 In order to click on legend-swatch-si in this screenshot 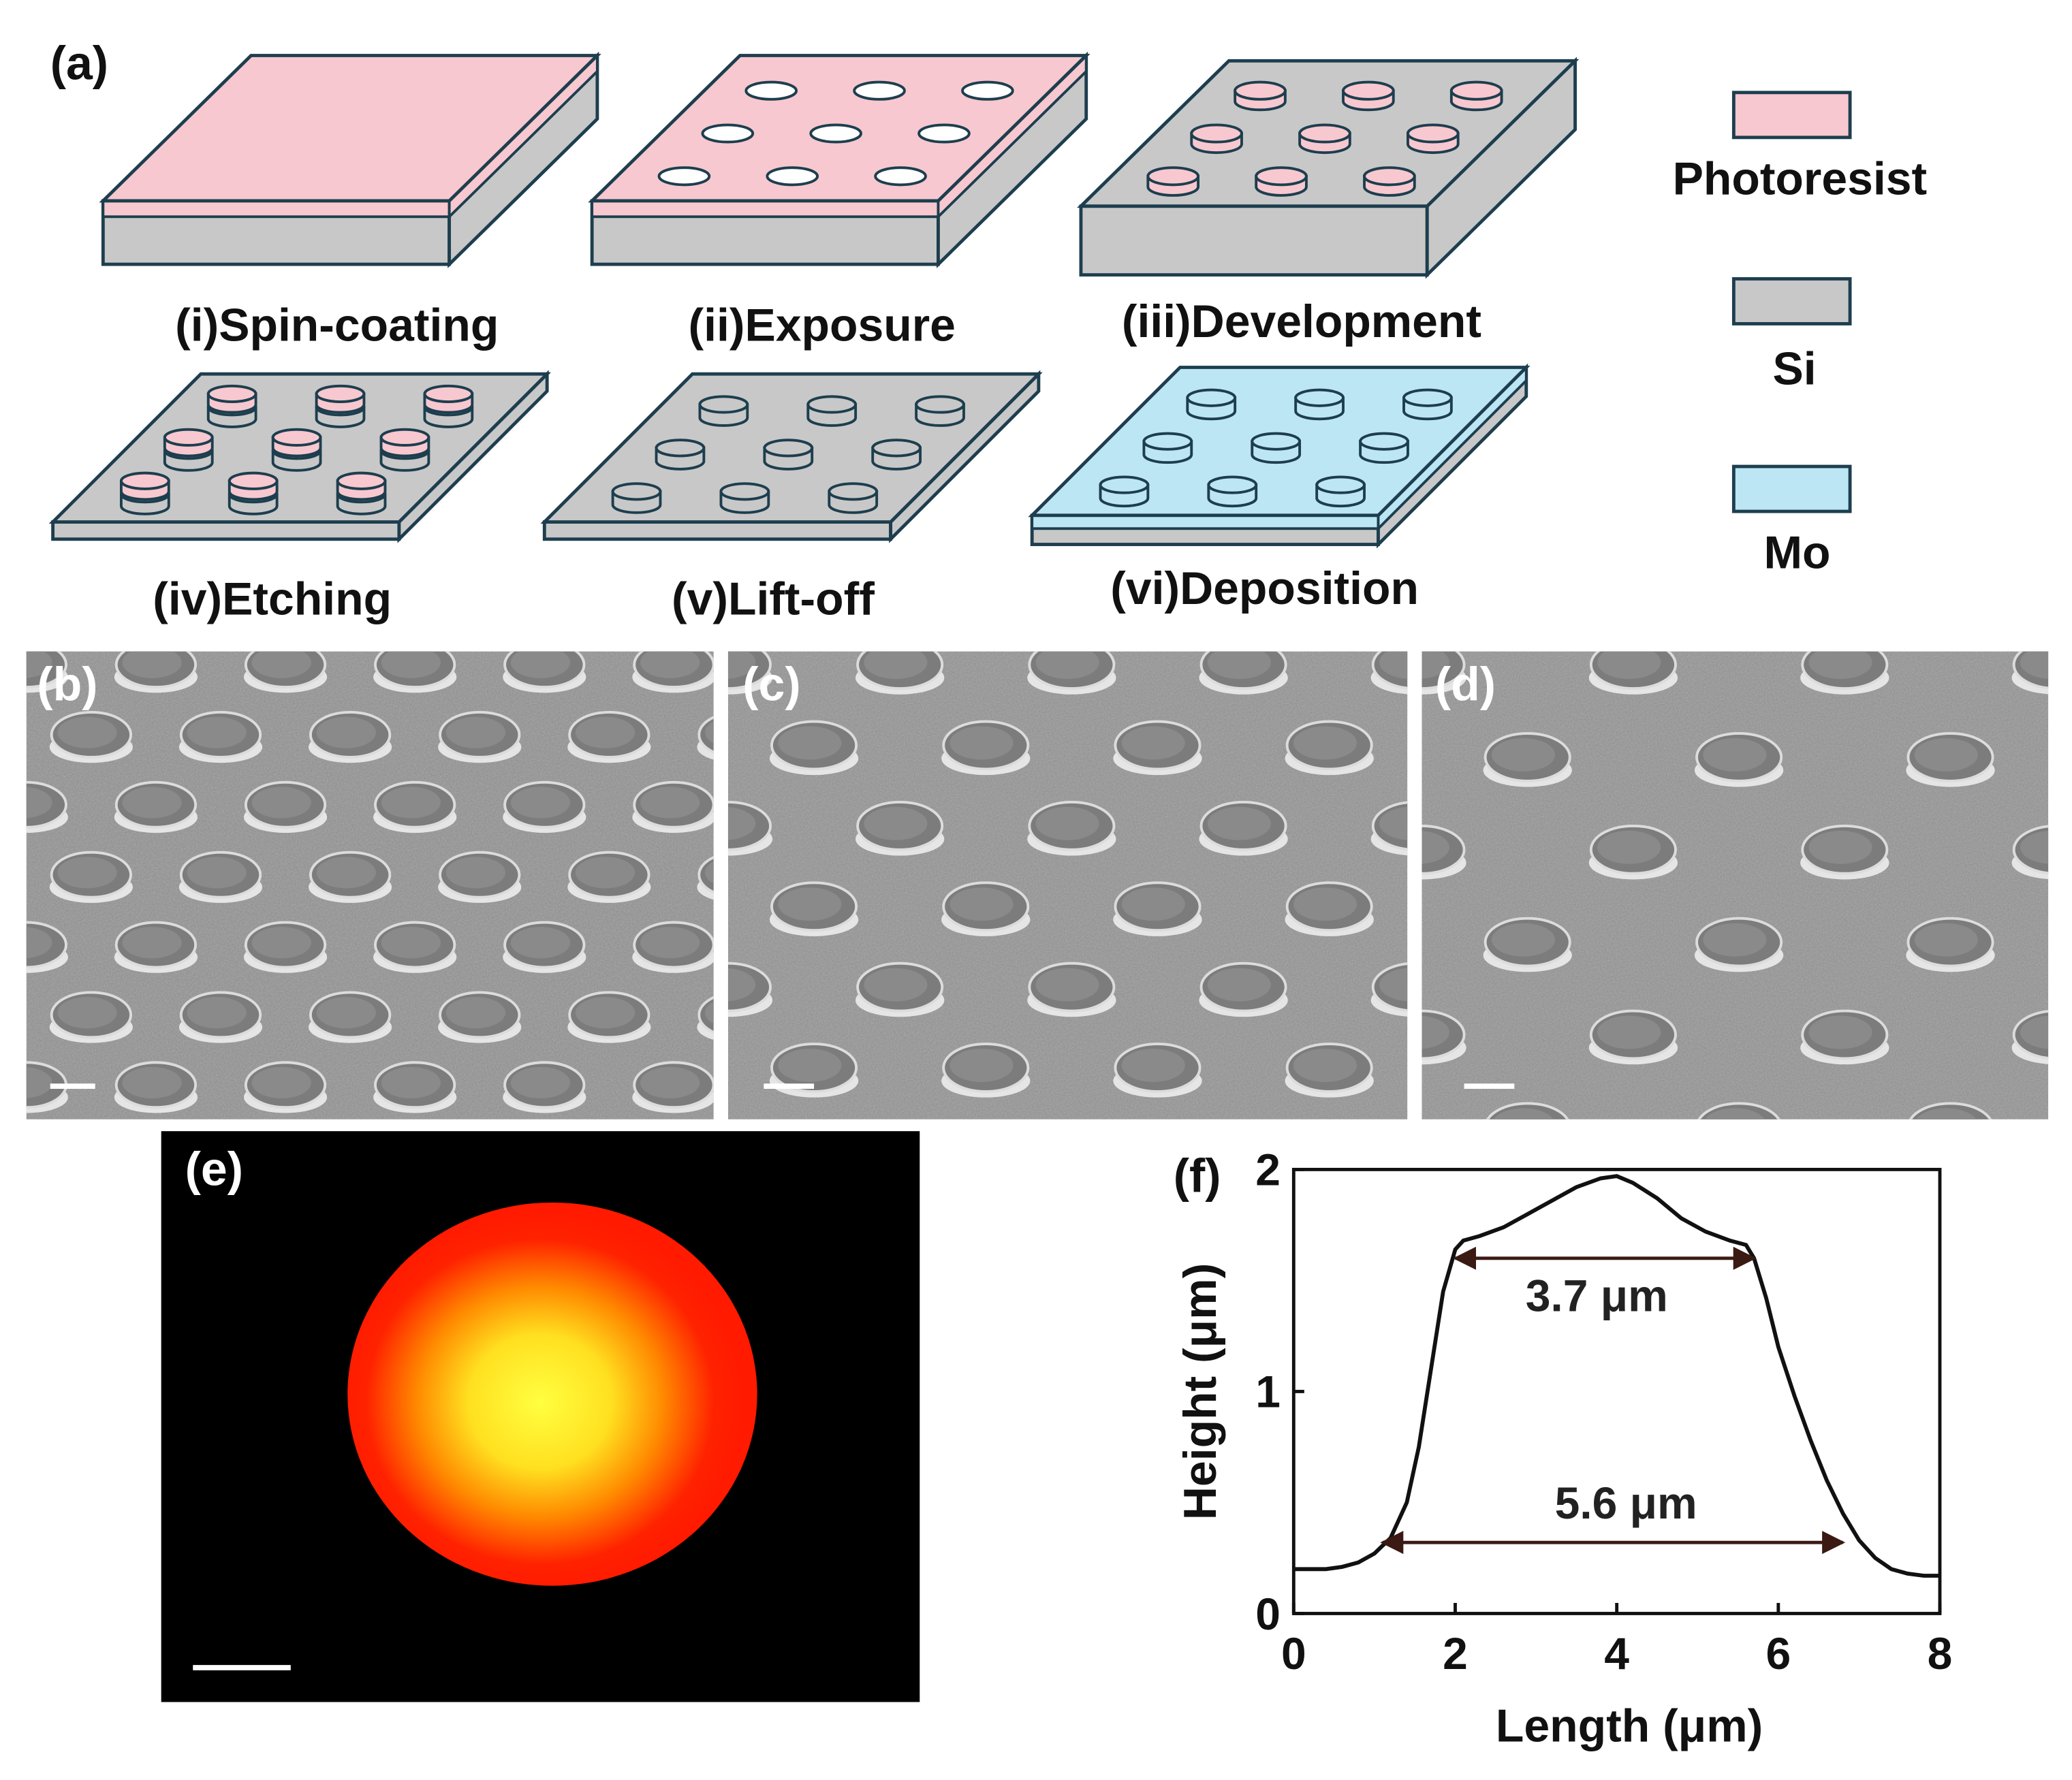, I will do `click(1791, 301)`.